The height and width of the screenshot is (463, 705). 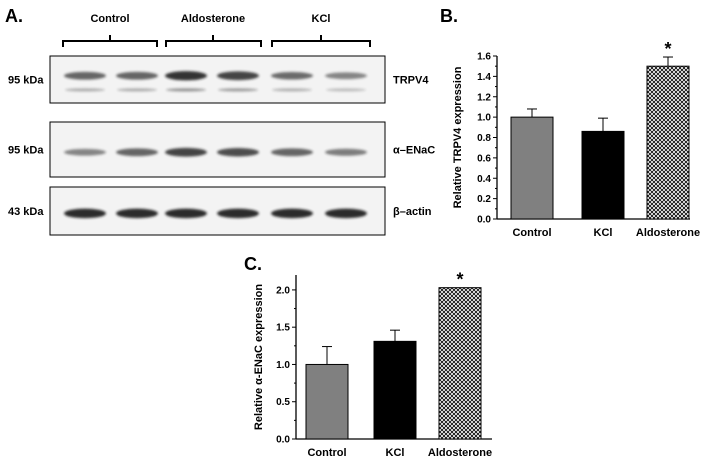 I want to click on bracket-aldosterone, so click(x=213, y=41).